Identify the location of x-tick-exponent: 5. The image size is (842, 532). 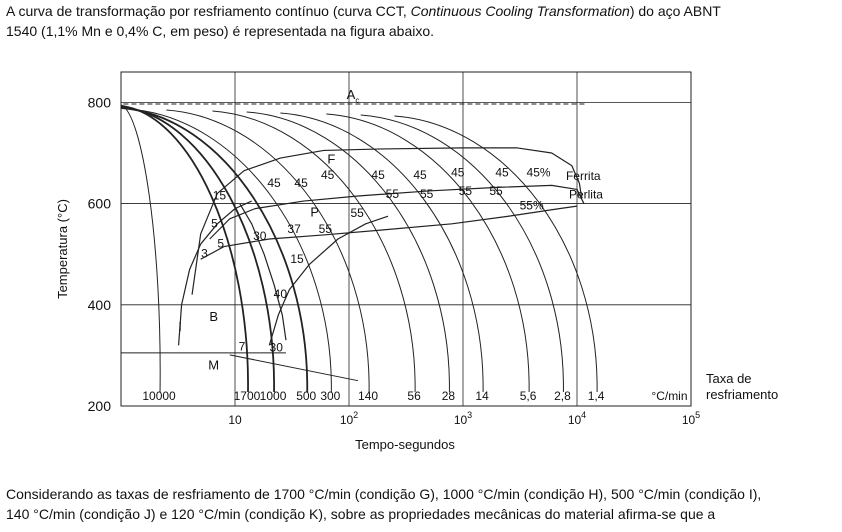
(697, 415).